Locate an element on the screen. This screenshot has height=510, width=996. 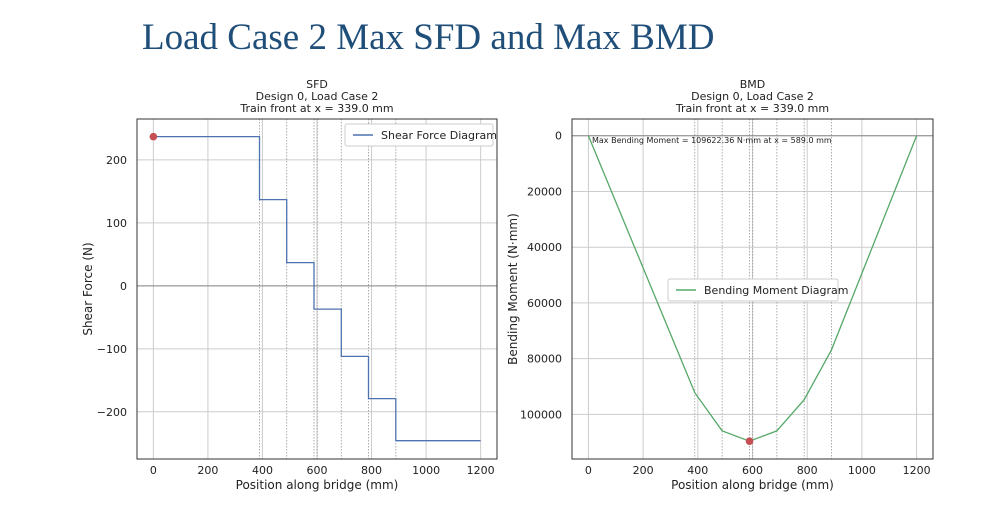
bmd-legend-box is located at coordinates (753, 290).